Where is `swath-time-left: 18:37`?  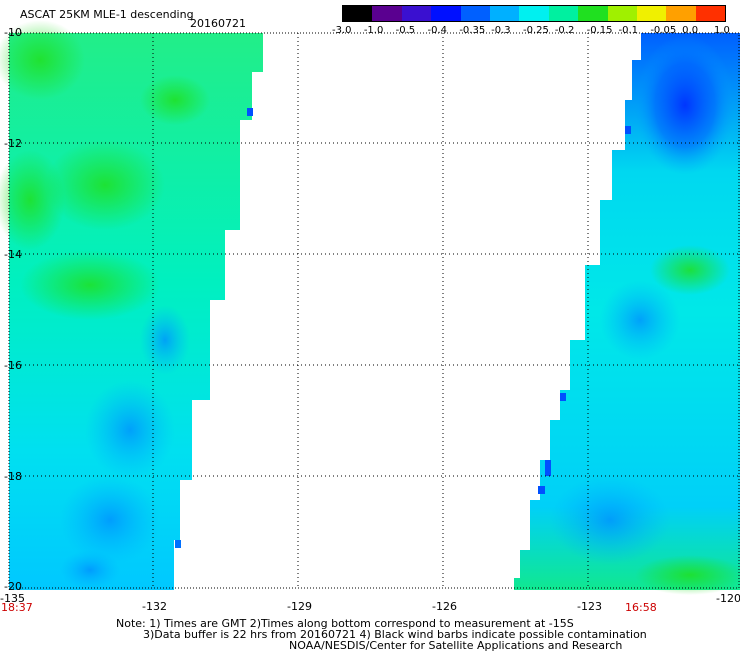 swath-time-left: 18:37 is located at coordinates (17, 607).